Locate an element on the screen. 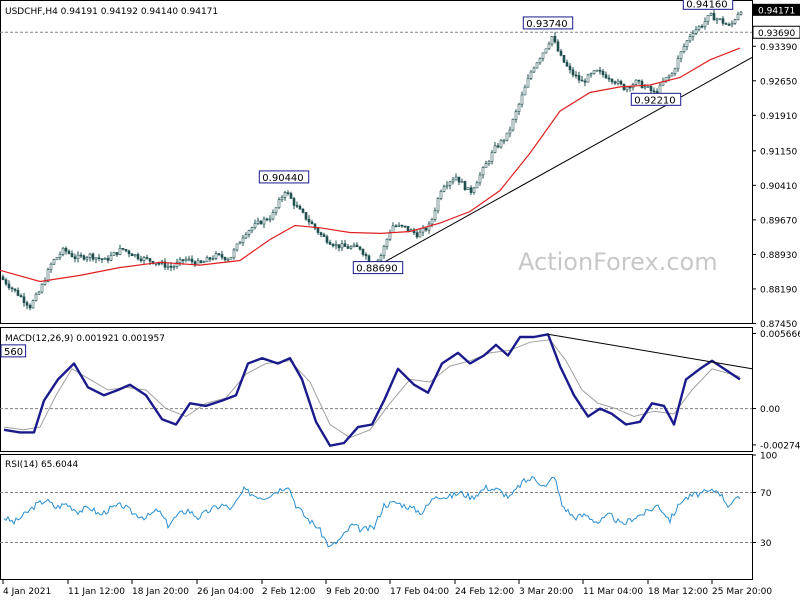 The height and width of the screenshot is (600, 800). x-tick-label: 11 Mar 04:00 is located at coordinates (613, 592).